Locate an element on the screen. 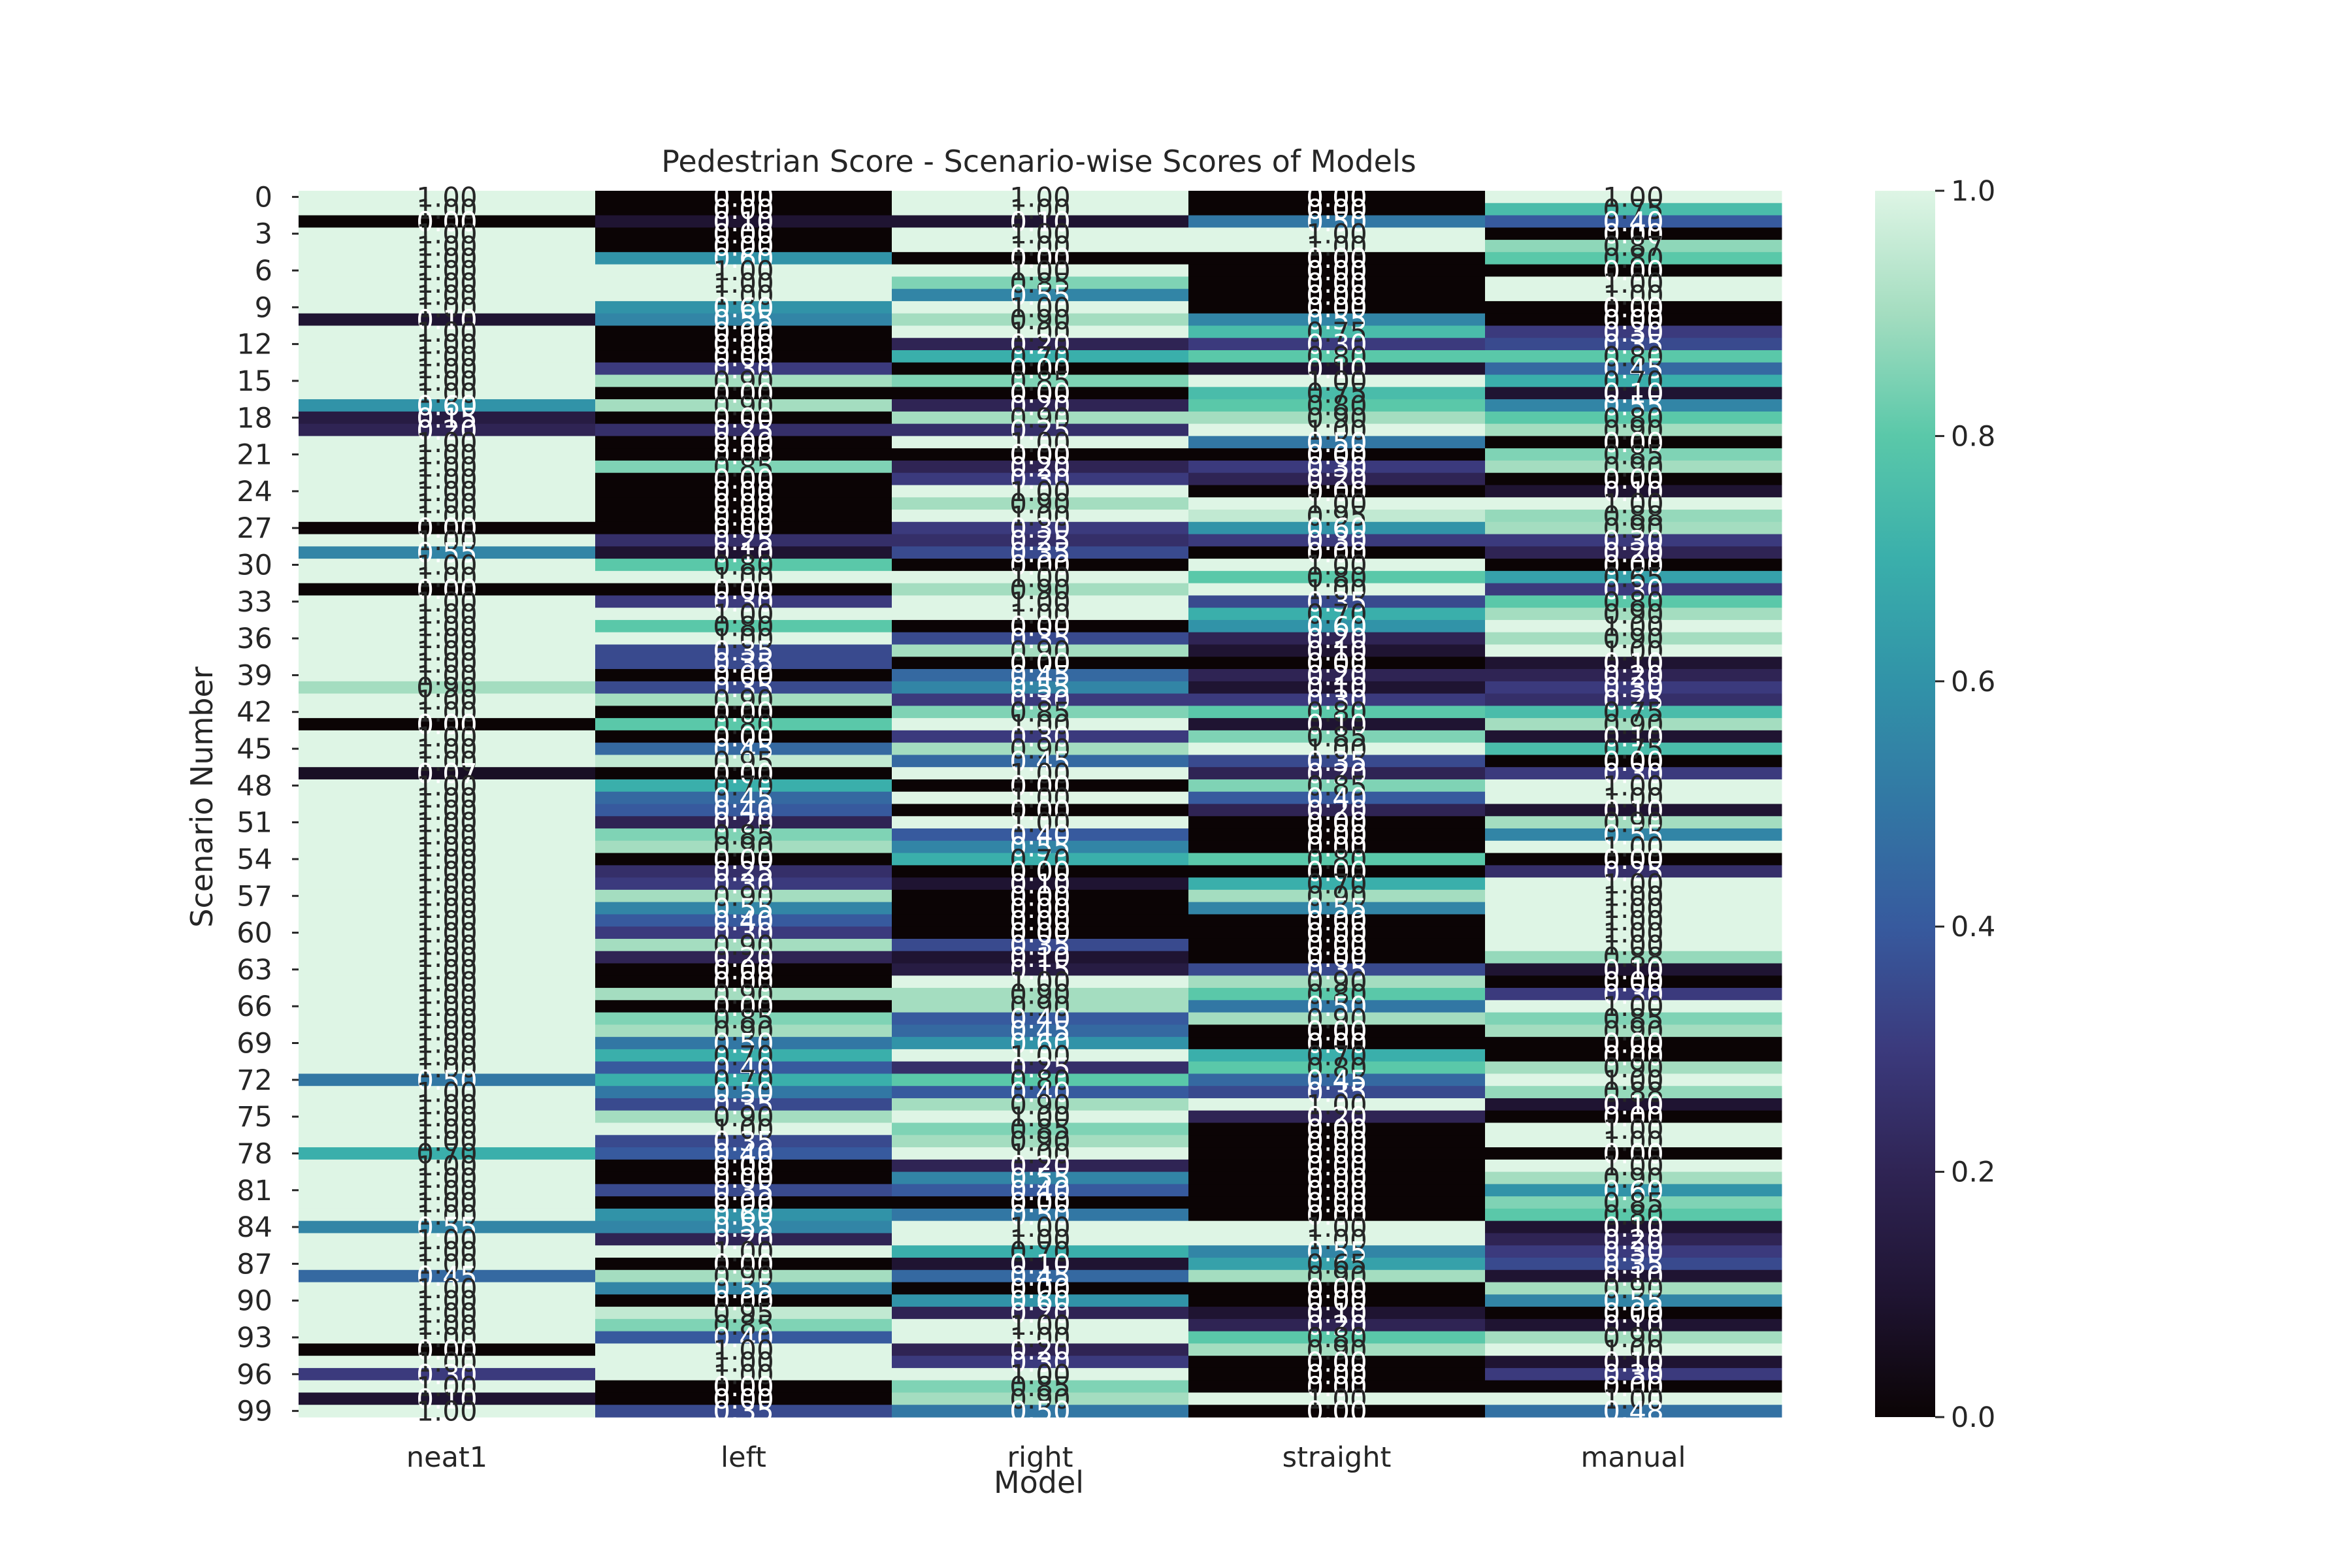 This screenshot has height=1568, width=2352. y-tick-label: 63 is located at coordinates (254, 970).